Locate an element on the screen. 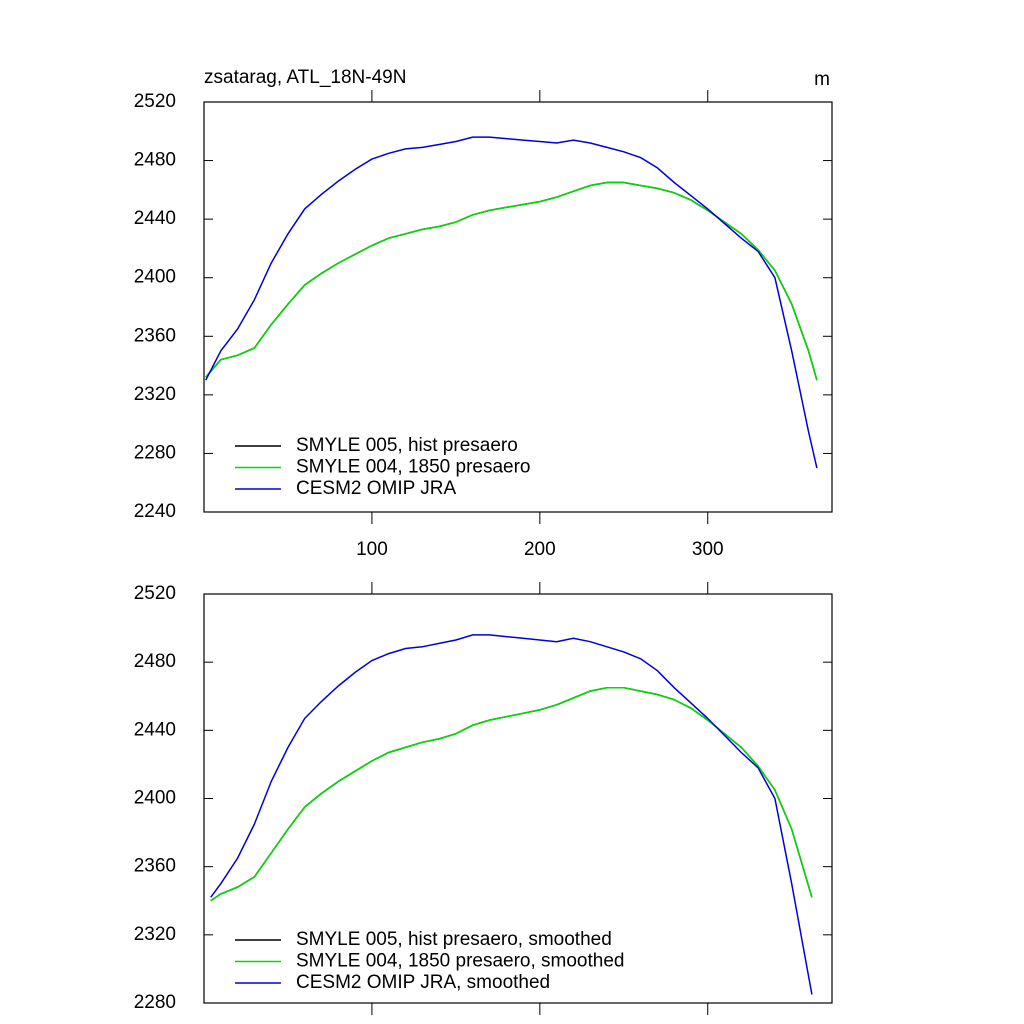 This screenshot has width=1024, height=1024. legend-label: CESM2 OMIP JRA is located at coordinates (376, 488).